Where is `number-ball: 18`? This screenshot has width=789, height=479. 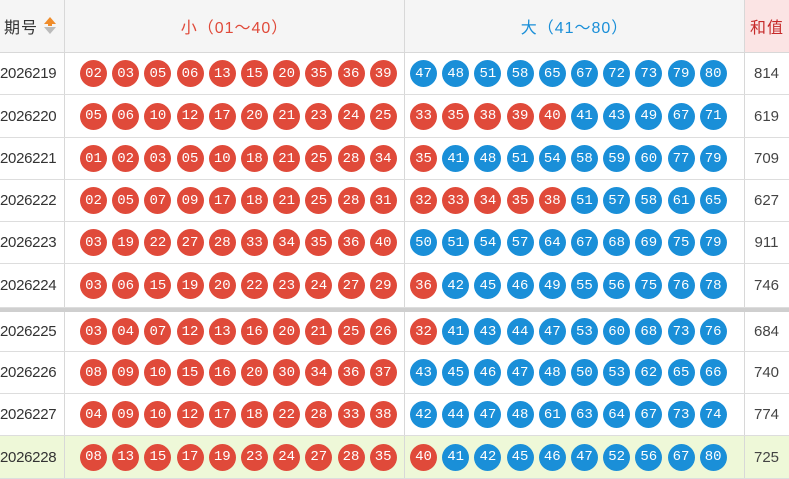
number-ball: 18 is located at coordinates (254, 414).